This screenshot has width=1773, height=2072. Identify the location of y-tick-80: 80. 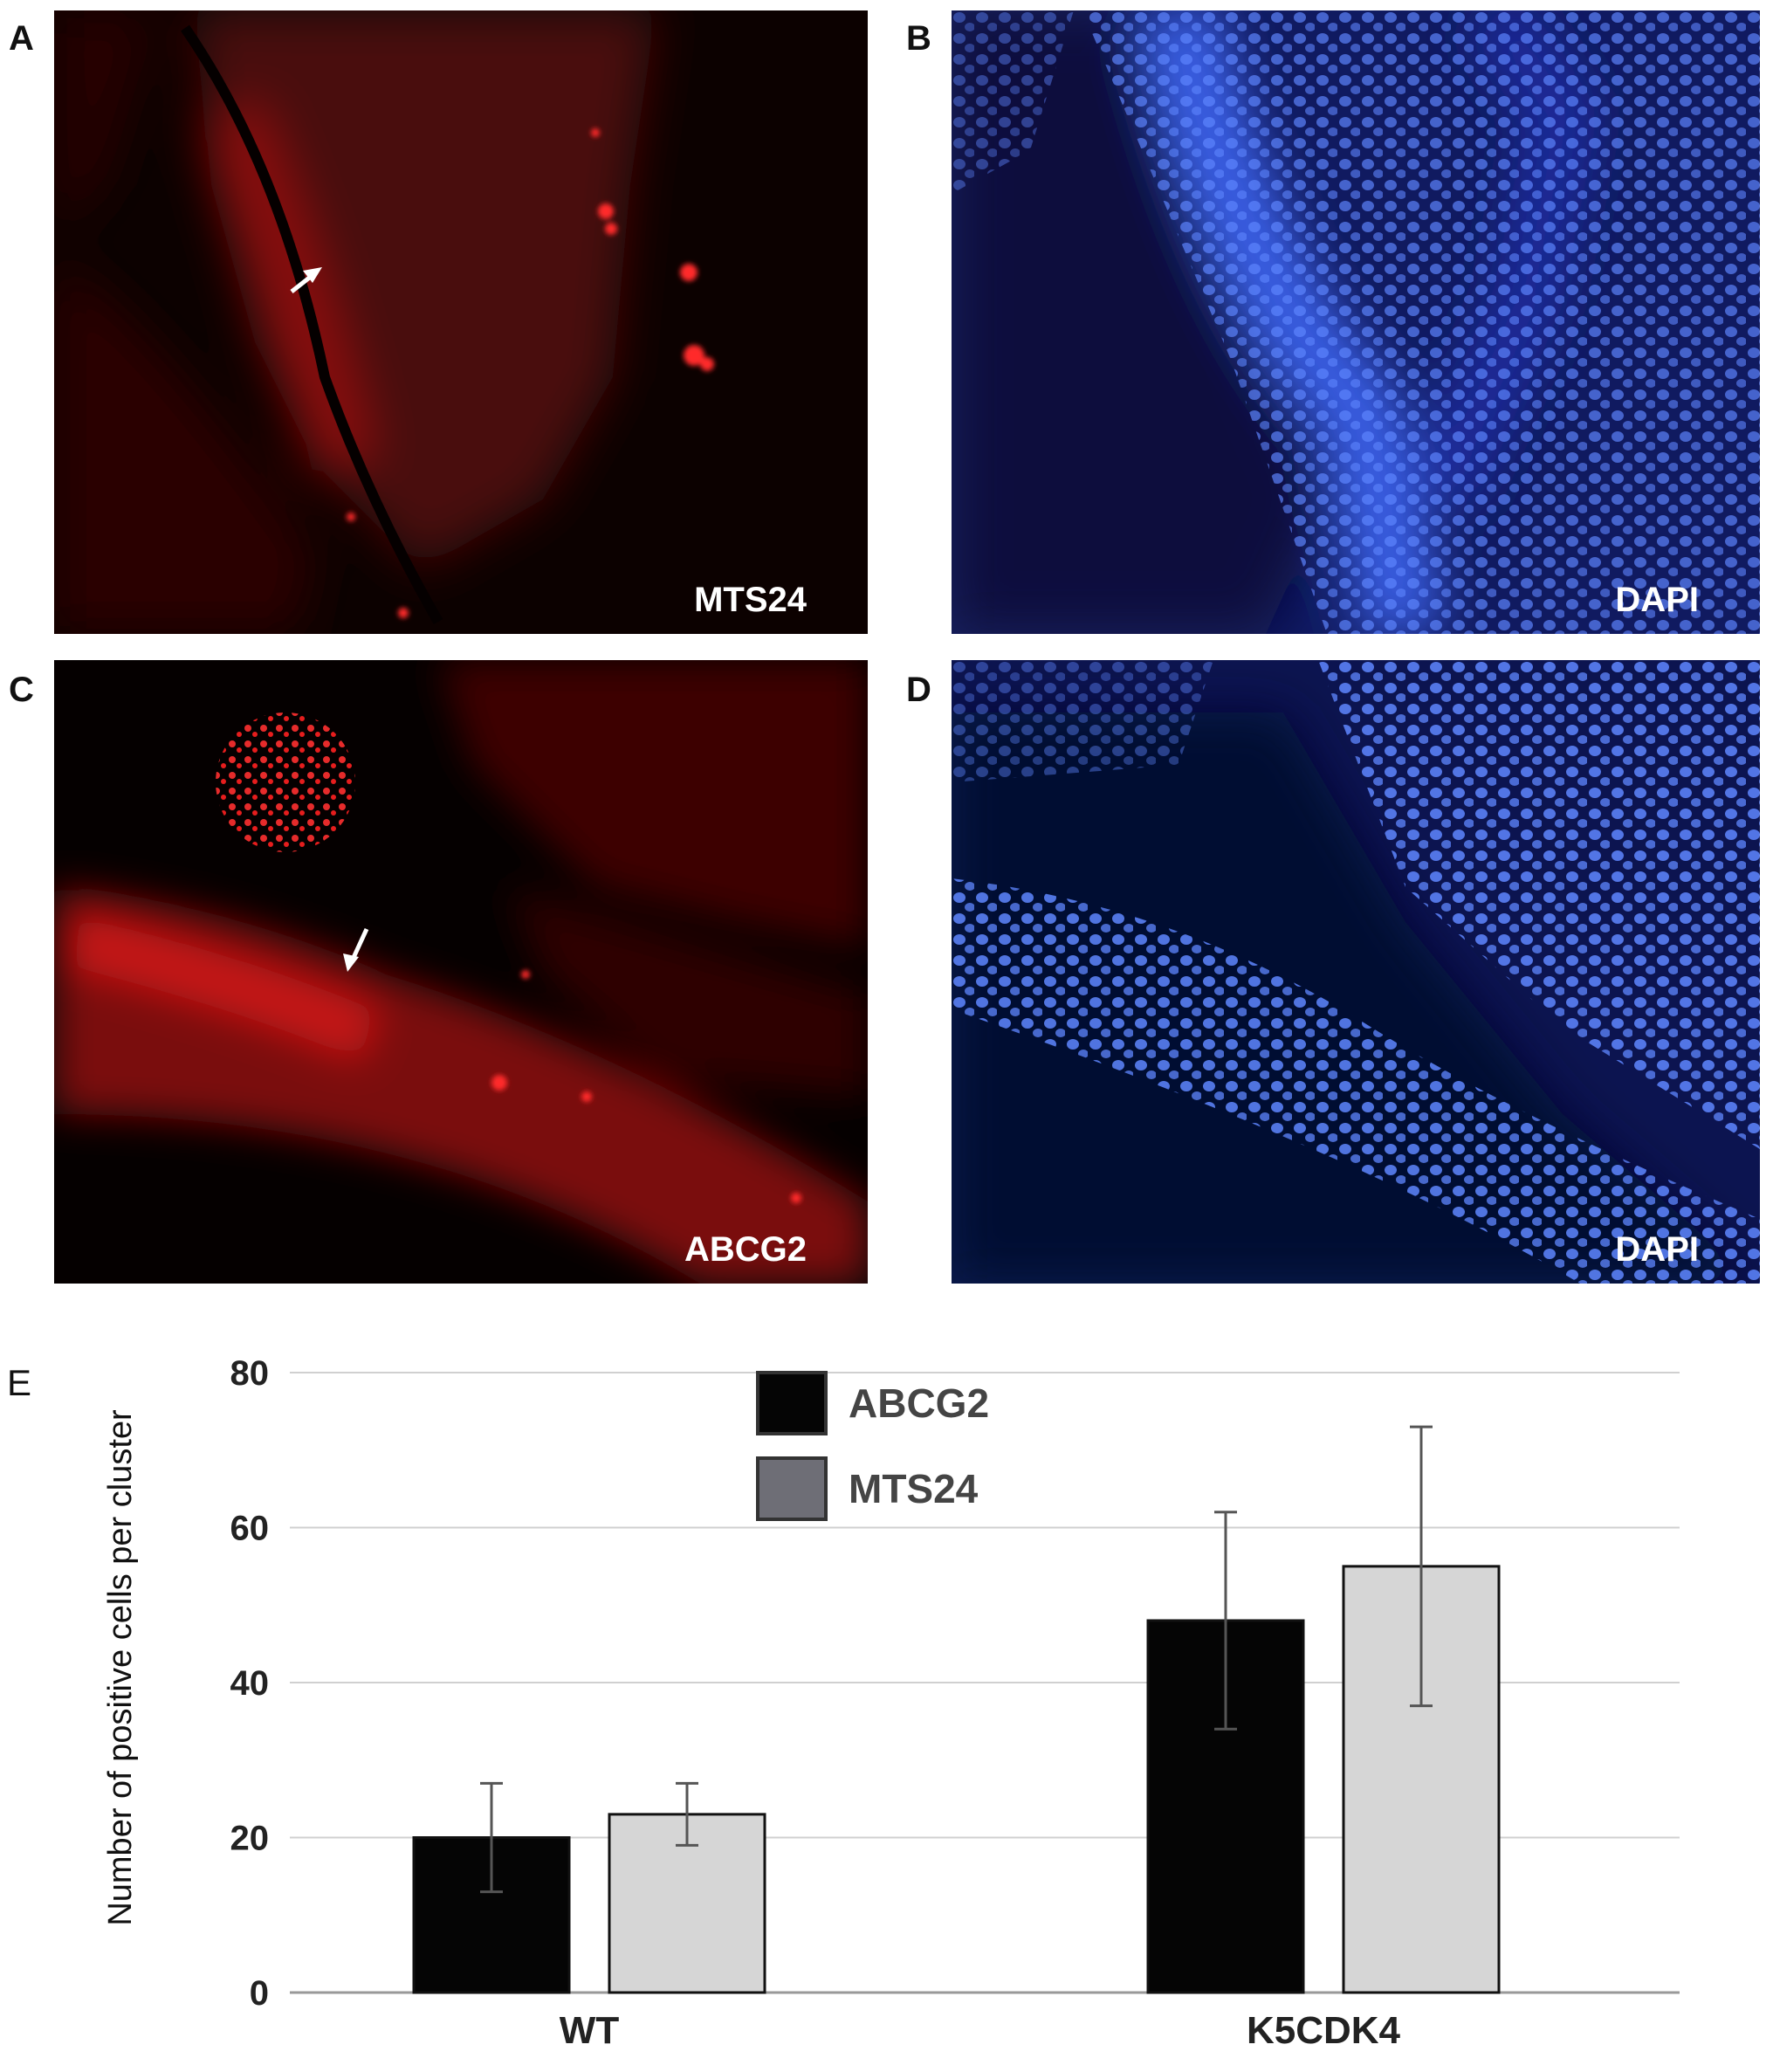
(250, 1373).